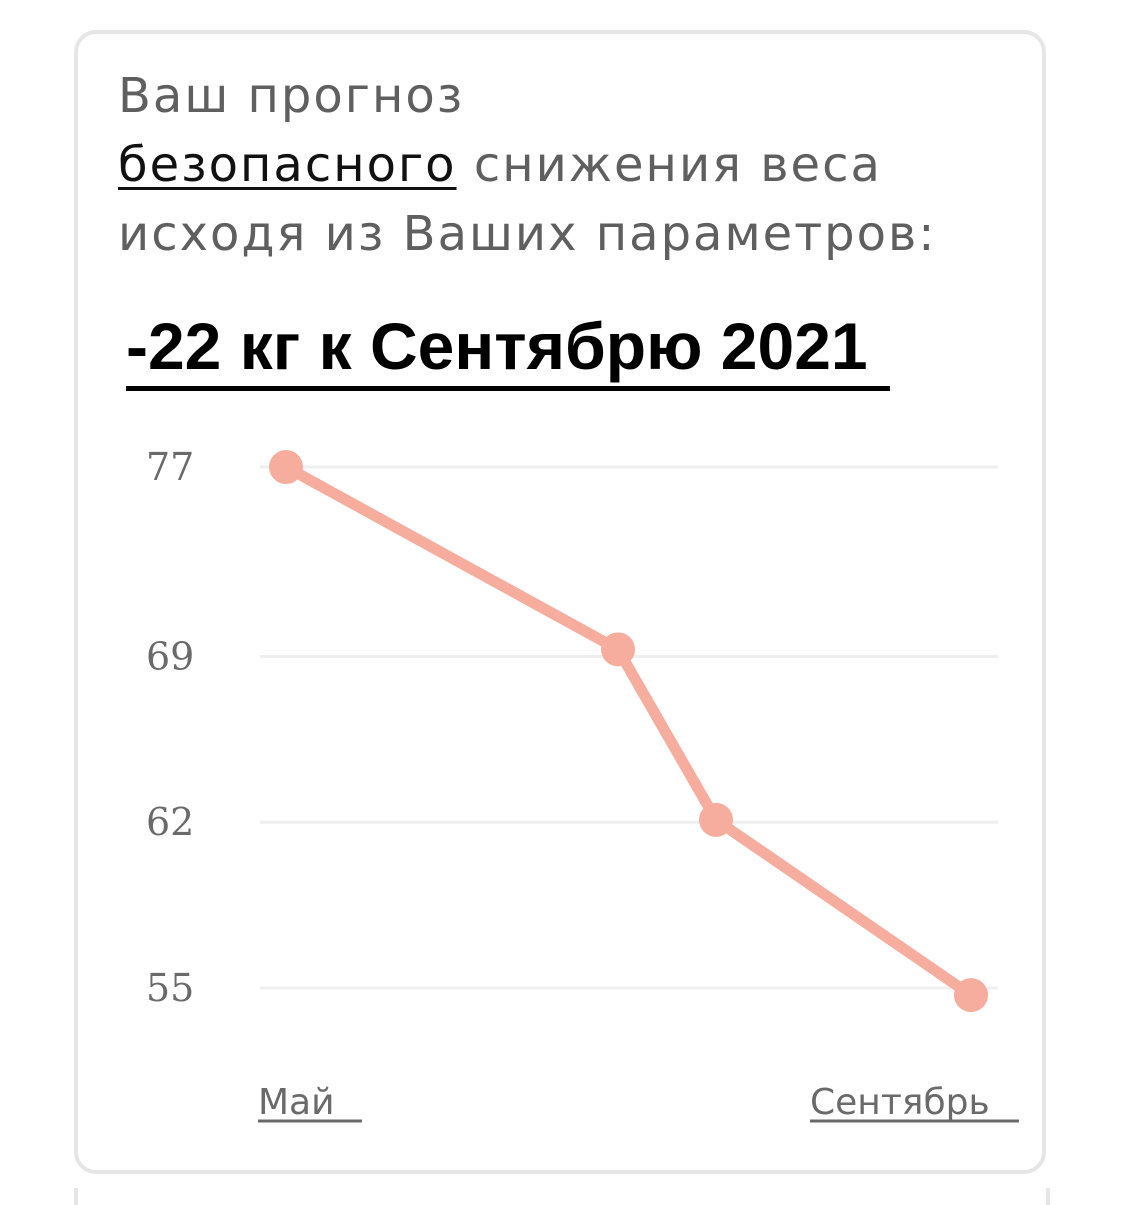 Image resolution: width=1125 pixels, height=1205 pixels. What do you see at coordinates (170, 467) in the screenshot?
I see `y-tick-label: 77` at bounding box center [170, 467].